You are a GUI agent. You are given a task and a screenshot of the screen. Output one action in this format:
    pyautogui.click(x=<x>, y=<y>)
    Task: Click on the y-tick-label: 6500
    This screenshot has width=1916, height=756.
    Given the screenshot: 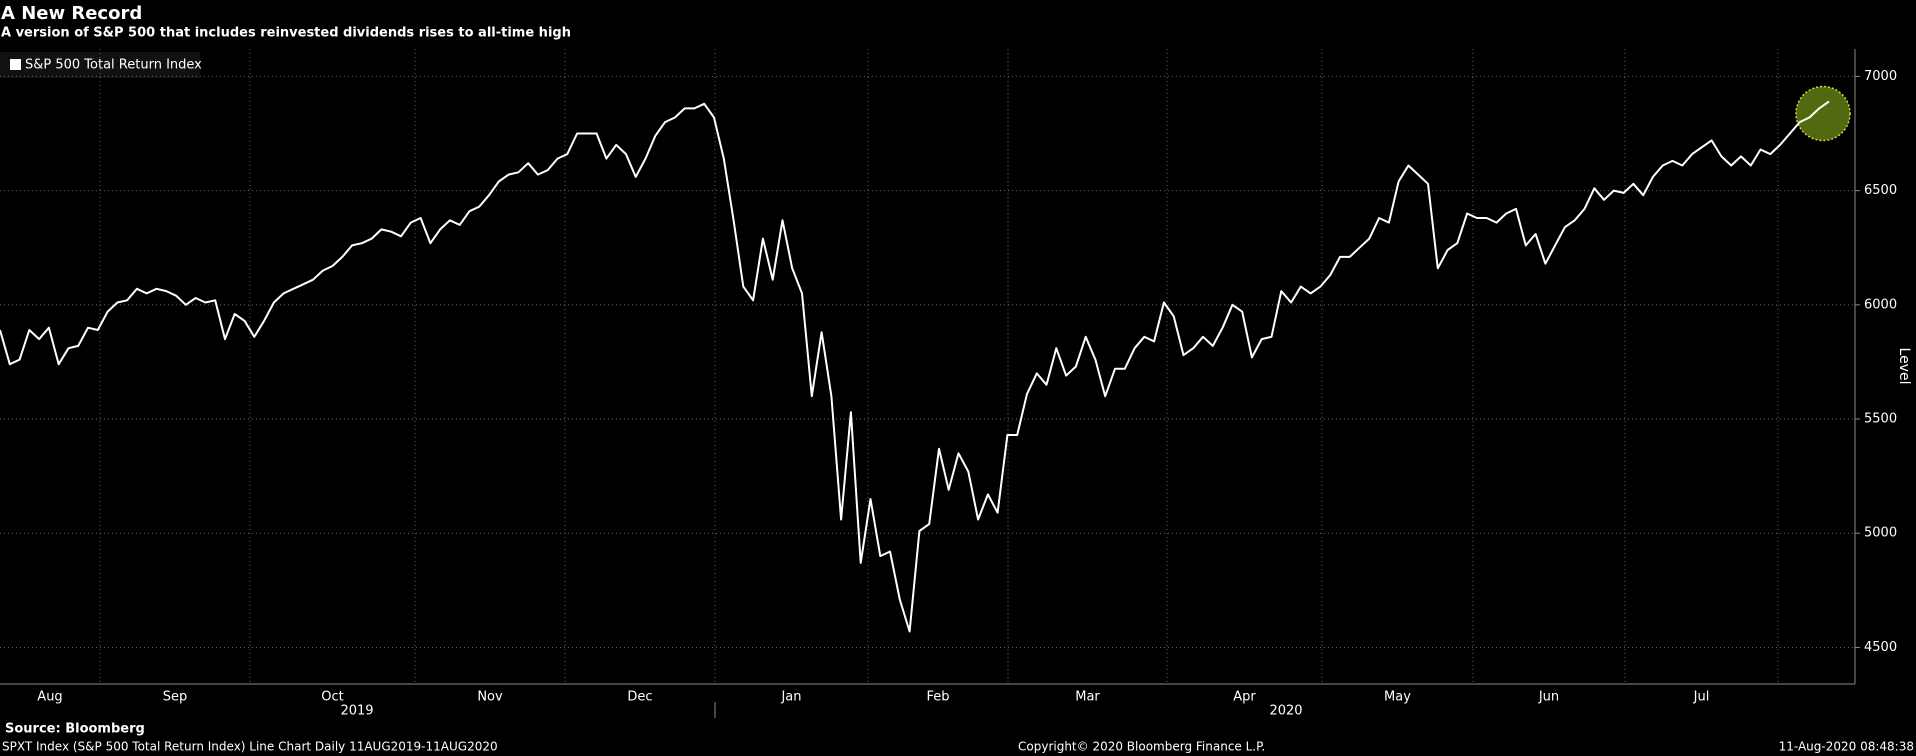 What is the action you would take?
    pyautogui.click(x=1880, y=190)
    